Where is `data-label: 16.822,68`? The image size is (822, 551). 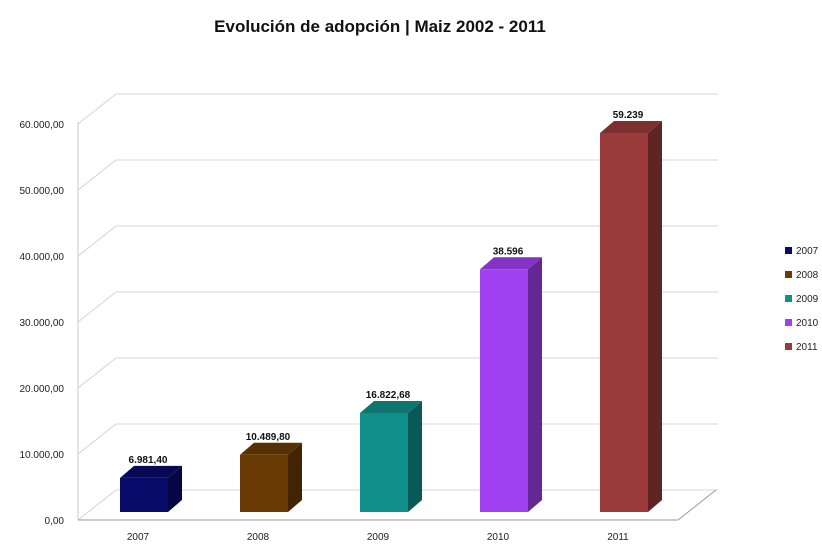
data-label: 16.822,68 is located at coordinates (388, 395).